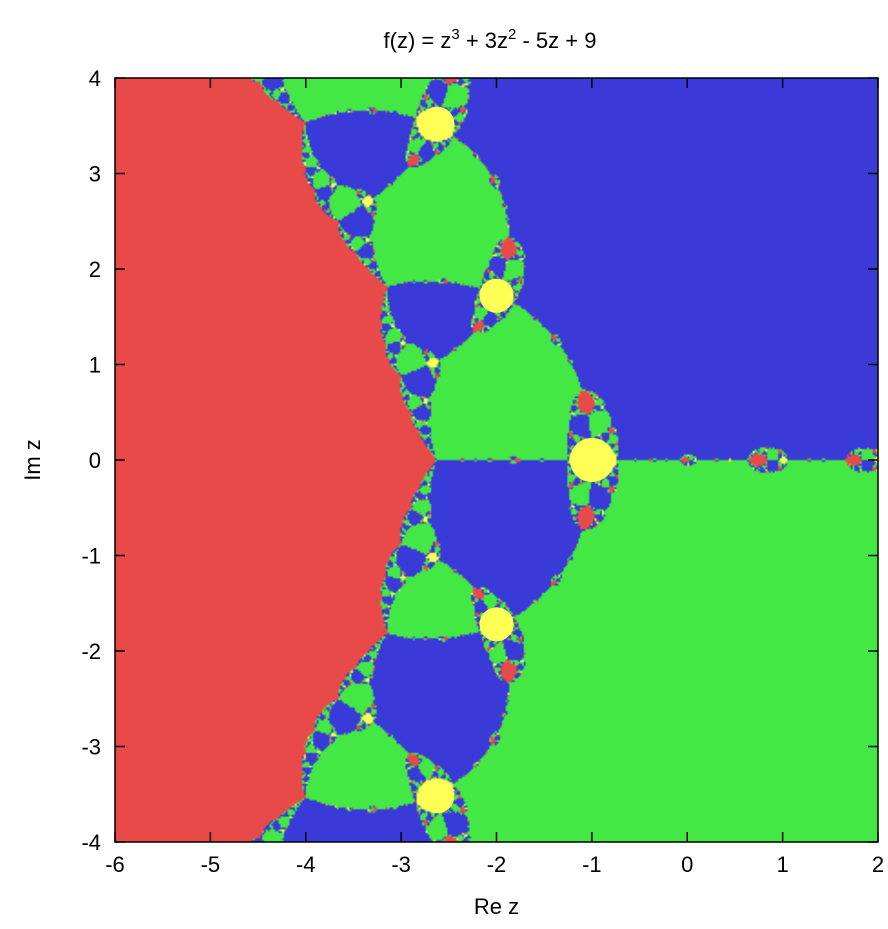  Describe the element at coordinates (91, 747) in the screenshot. I see `y-tick-label: -3` at that location.